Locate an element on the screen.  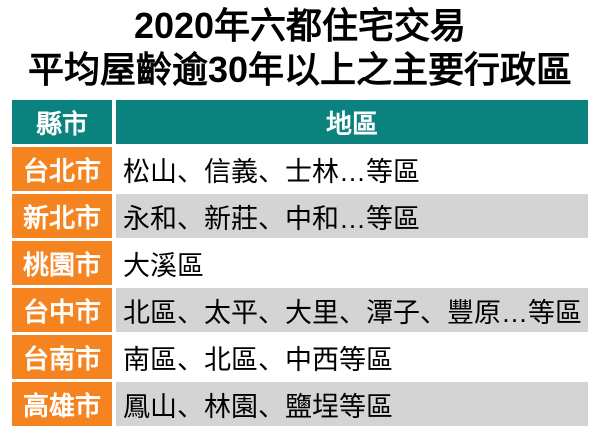
district-cell: 鳳山、林園、鹽埕等區 is located at coordinates (352, 404).